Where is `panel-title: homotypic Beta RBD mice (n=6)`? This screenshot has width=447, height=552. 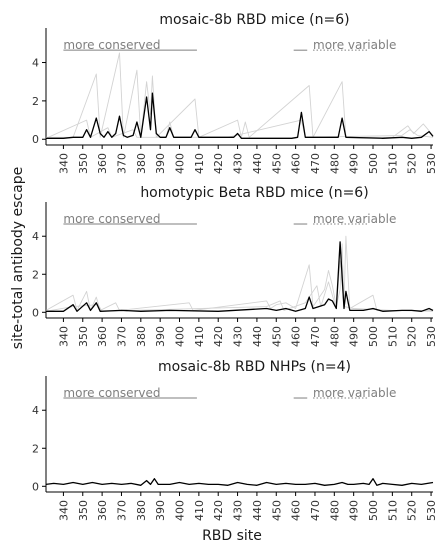 panel-title: homotypic Beta RBD mice (n=6) is located at coordinates (254, 193).